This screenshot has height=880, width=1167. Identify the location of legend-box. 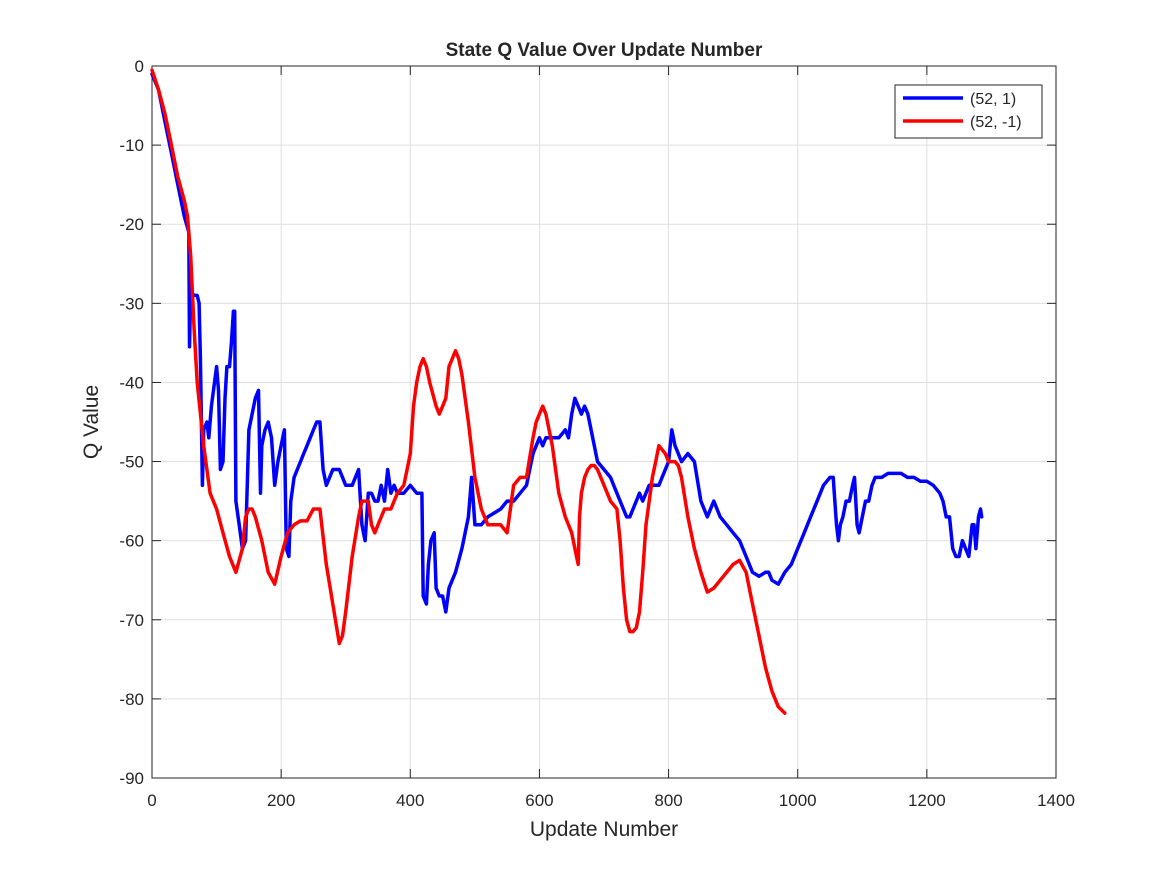
(968, 111).